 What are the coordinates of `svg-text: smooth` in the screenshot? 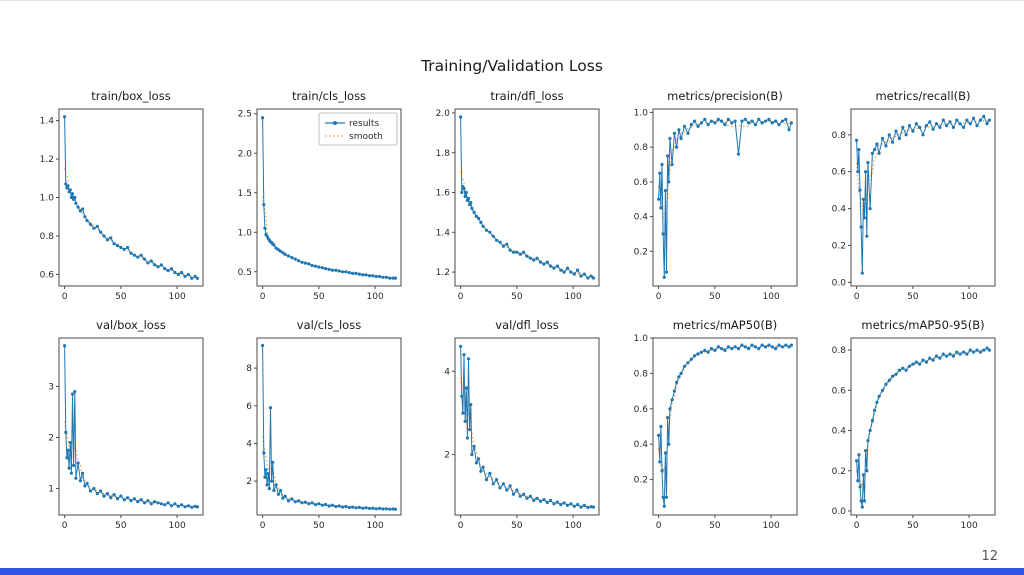 It's located at (366, 137).